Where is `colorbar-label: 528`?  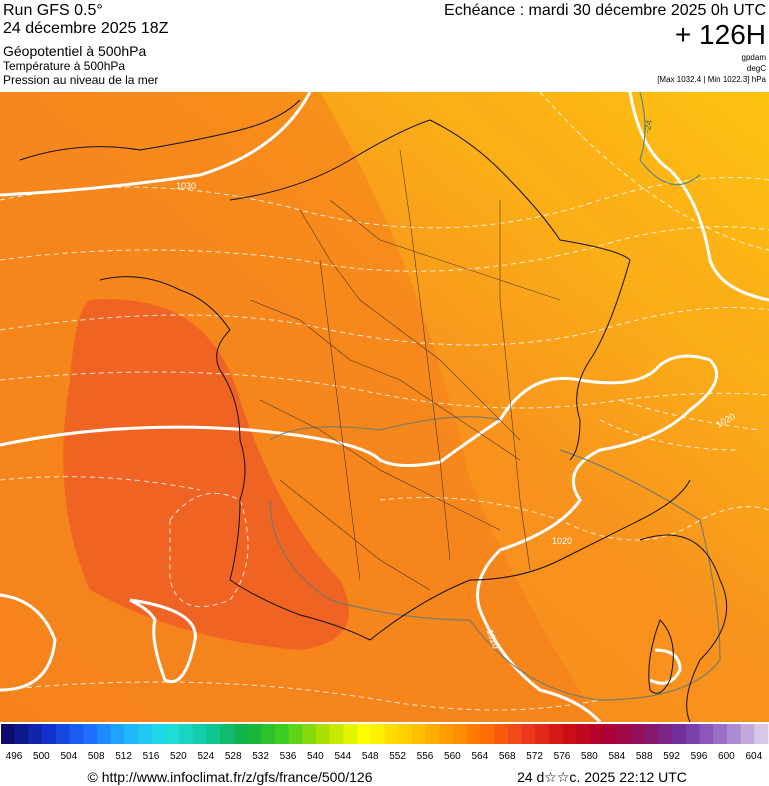
colorbar-label: 528 is located at coordinates (233, 756).